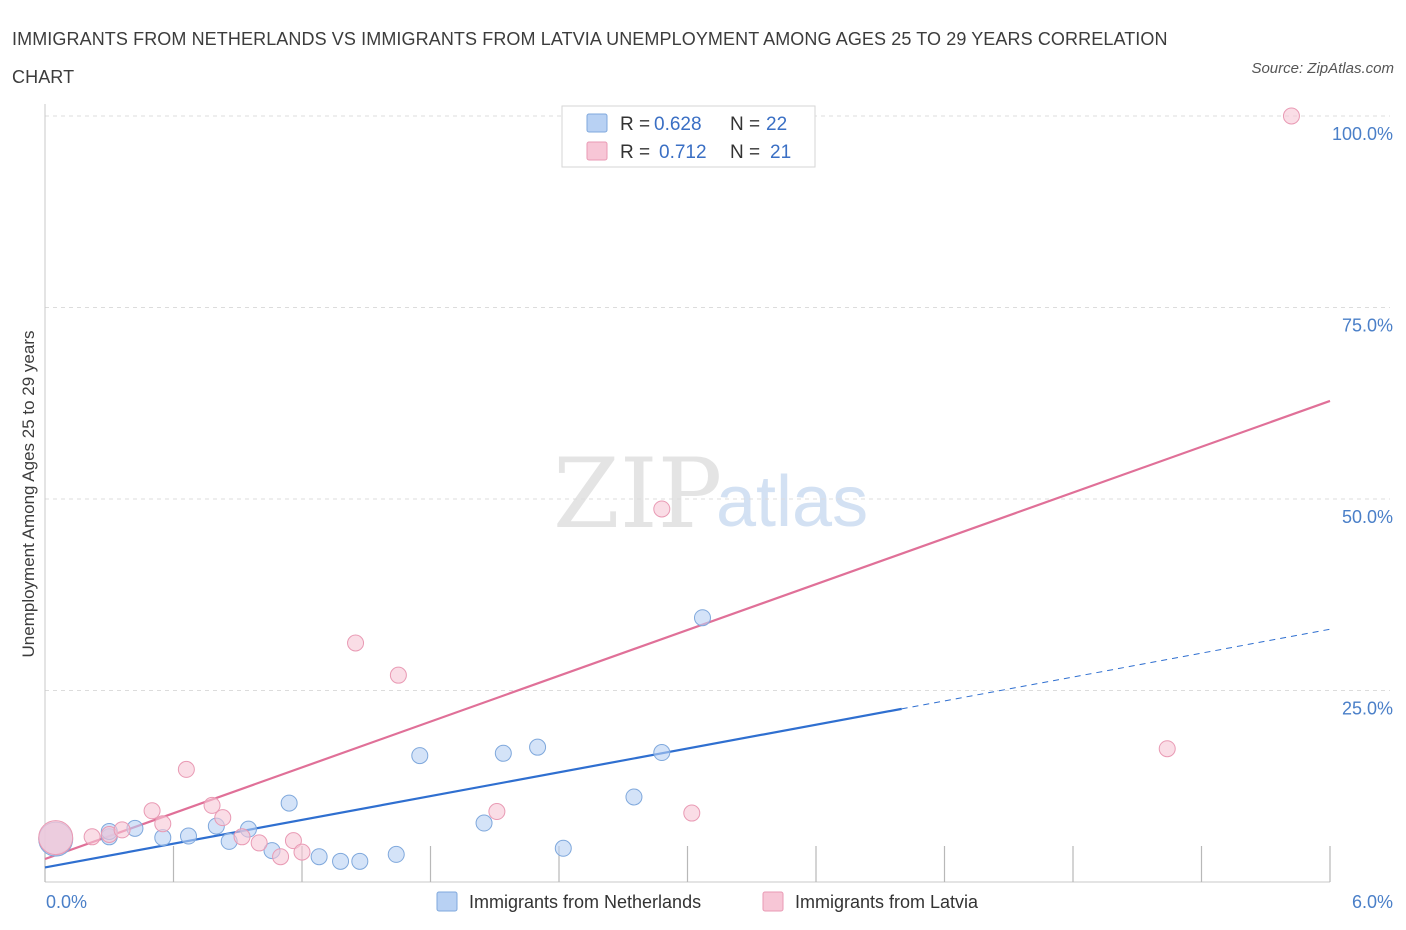  Describe the element at coordinates (585, 902) in the screenshot. I see `series-legend-label-netherlands: Immigrants from Netherlands` at that location.